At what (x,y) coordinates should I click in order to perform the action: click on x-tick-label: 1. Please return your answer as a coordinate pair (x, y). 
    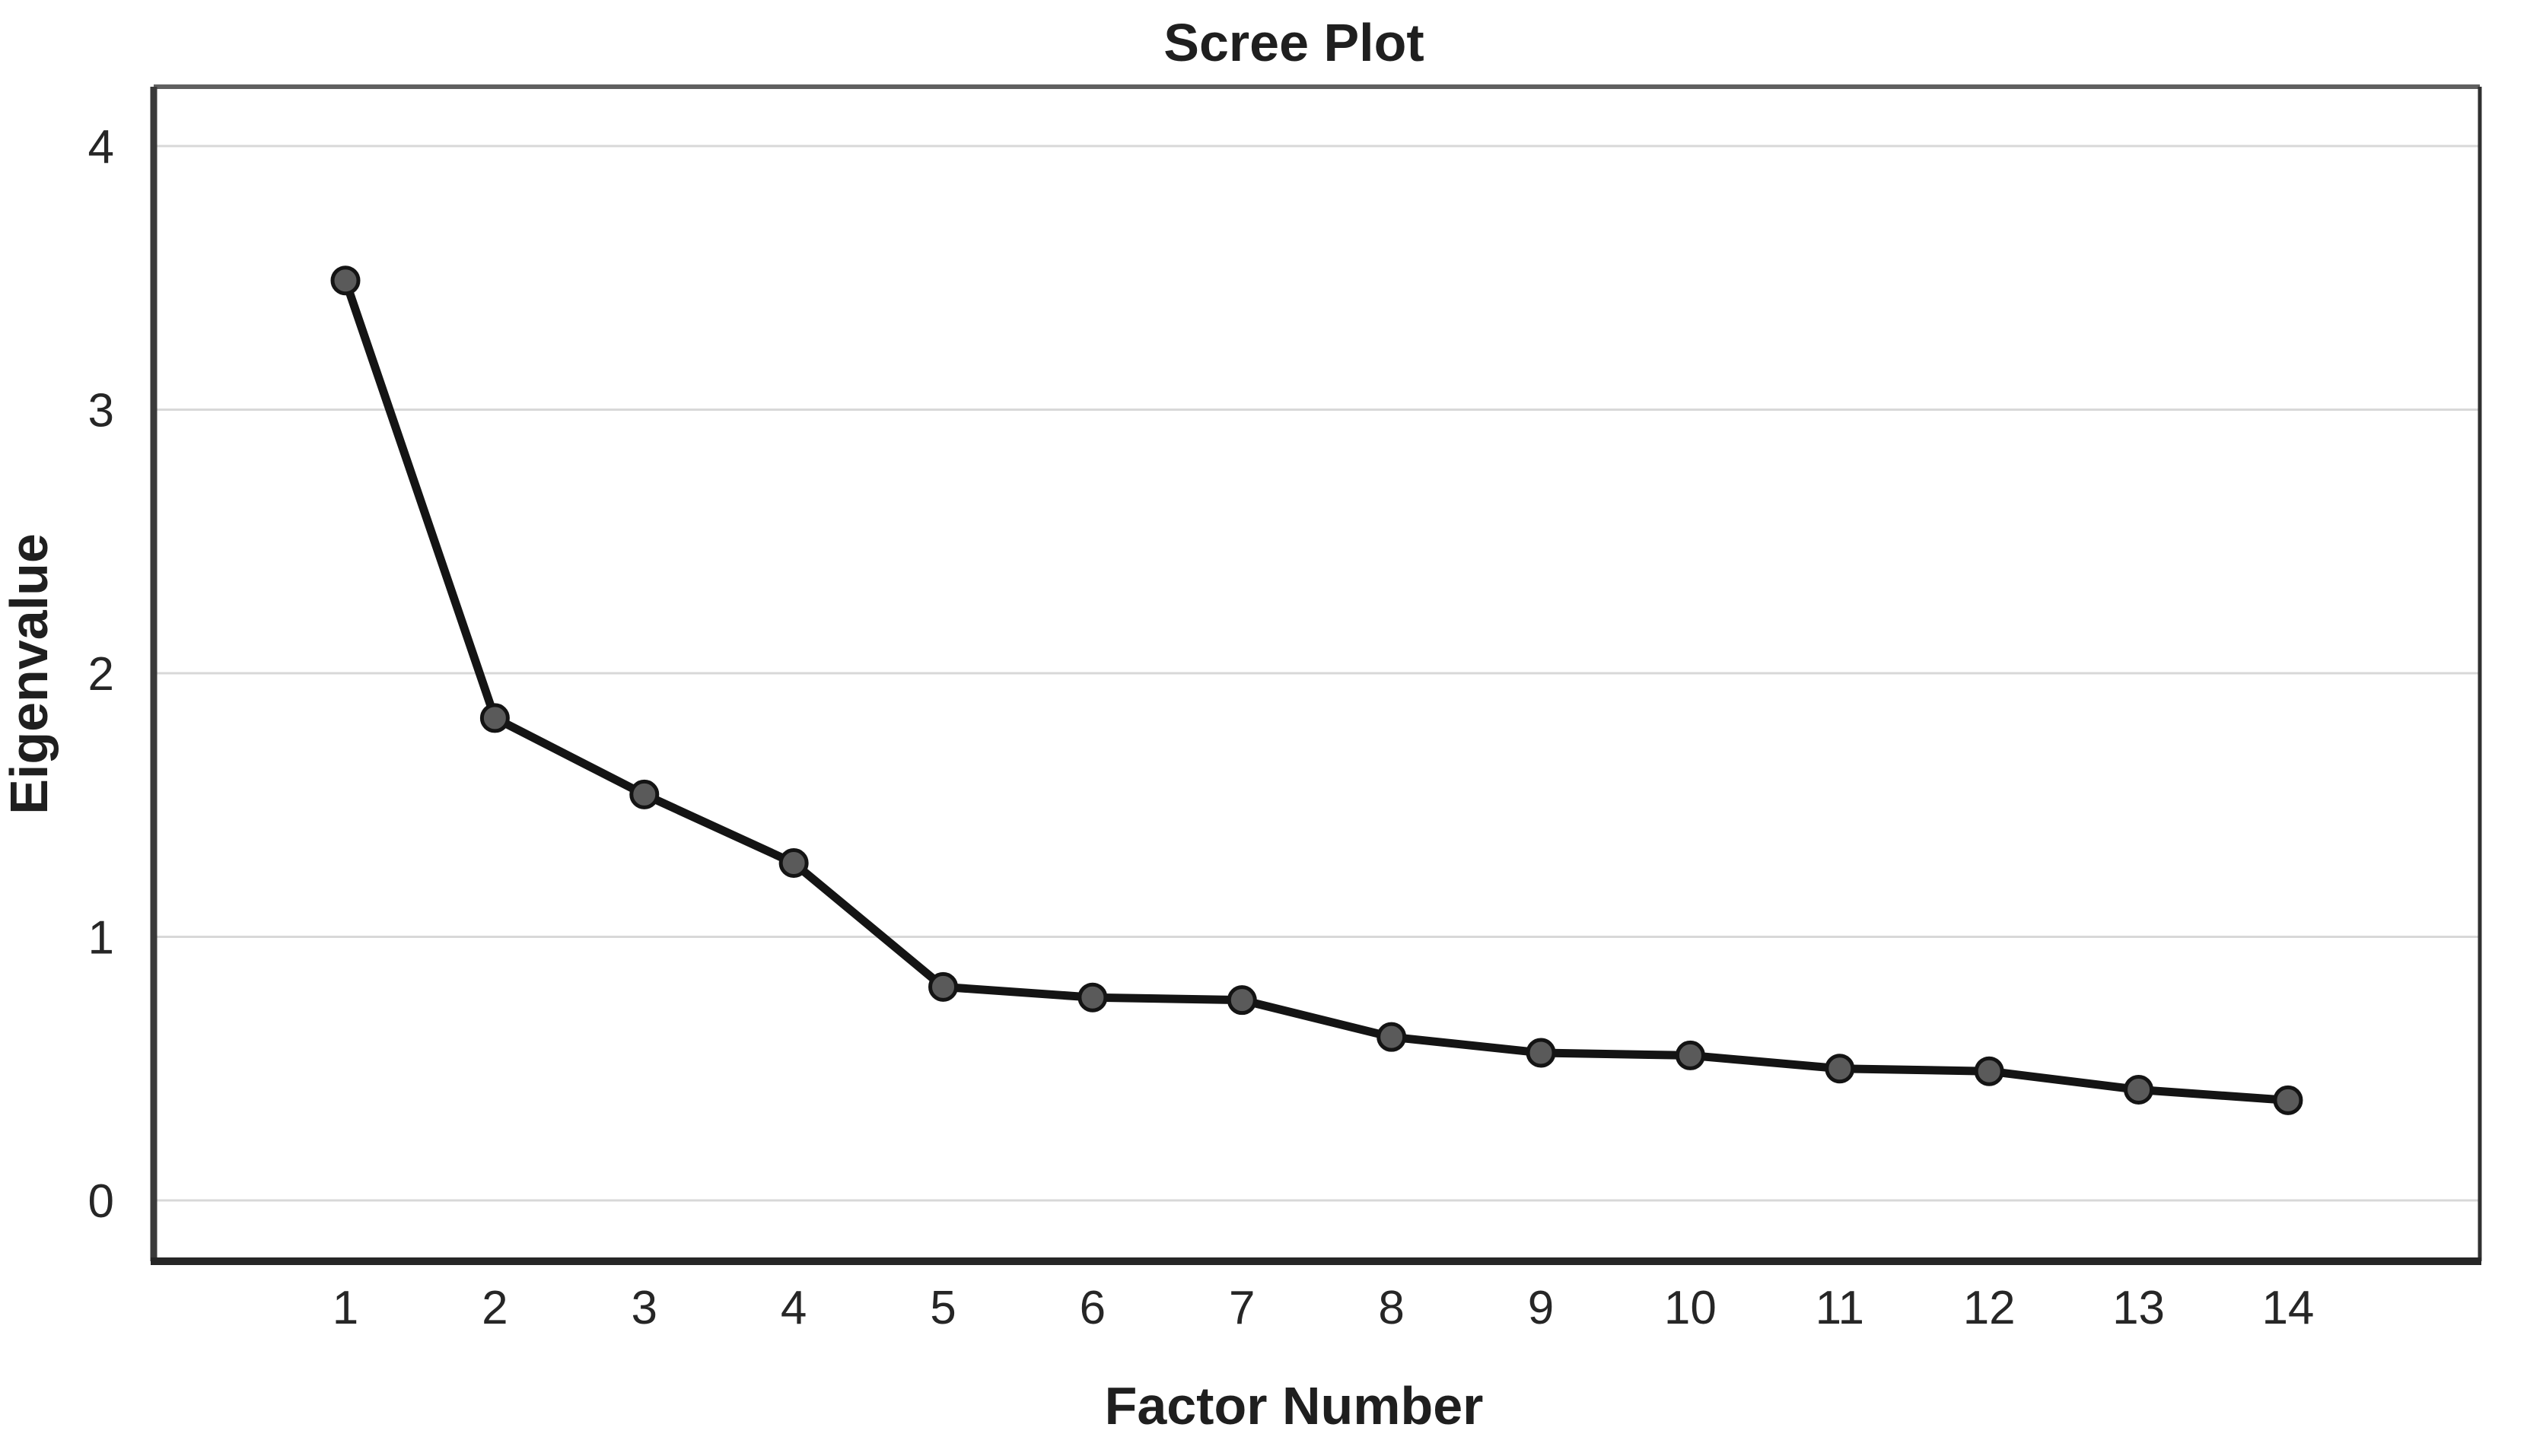
    Looking at the image, I should click on (345, 1308).